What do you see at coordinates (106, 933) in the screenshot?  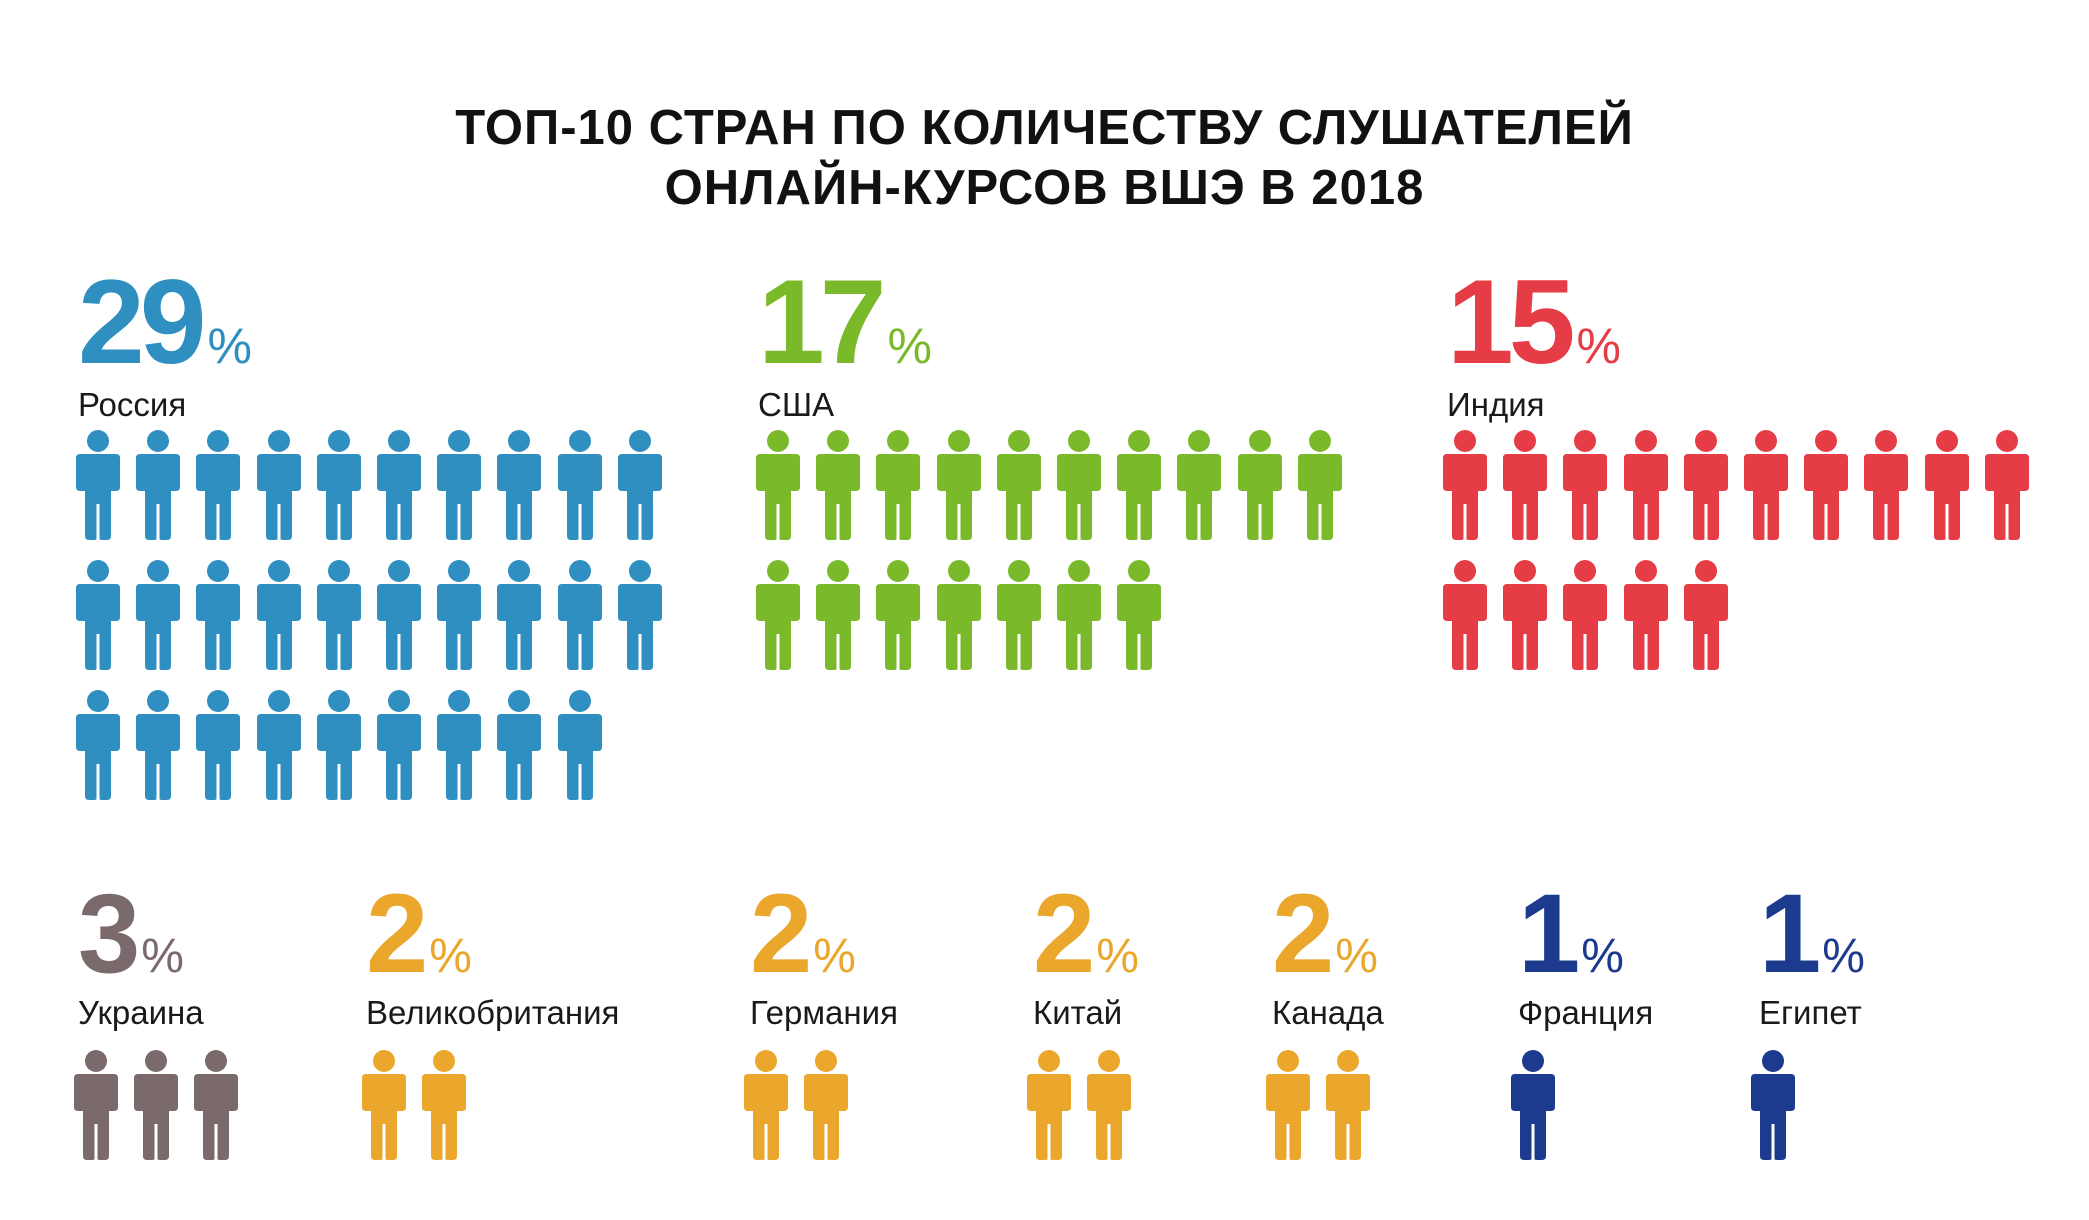 I see `percent-value: 3` at bounding box center [106, 933].